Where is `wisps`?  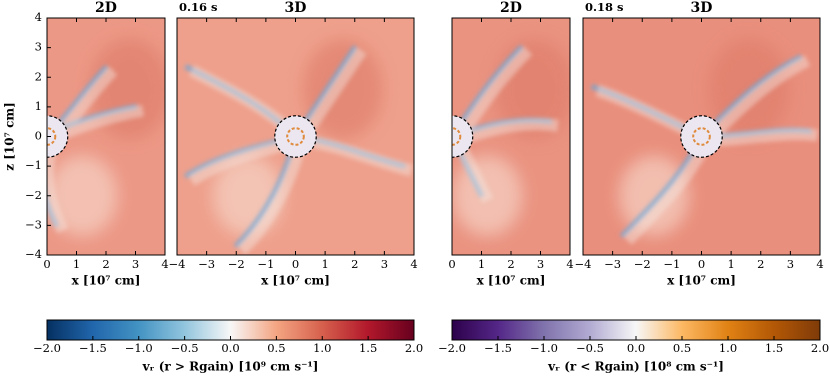 wisps is located at coordinates (704, 149).